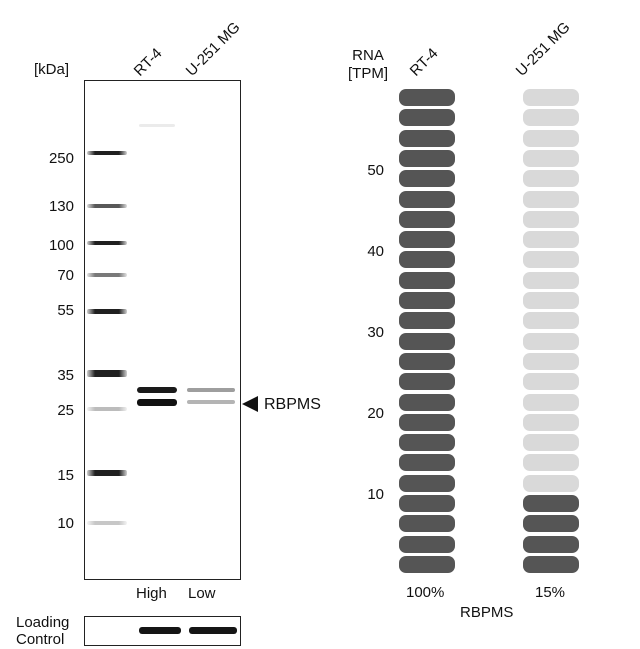 The image size is (640, 649). I want to click on rna-axis-tick-30: 30, so click(375, 332).